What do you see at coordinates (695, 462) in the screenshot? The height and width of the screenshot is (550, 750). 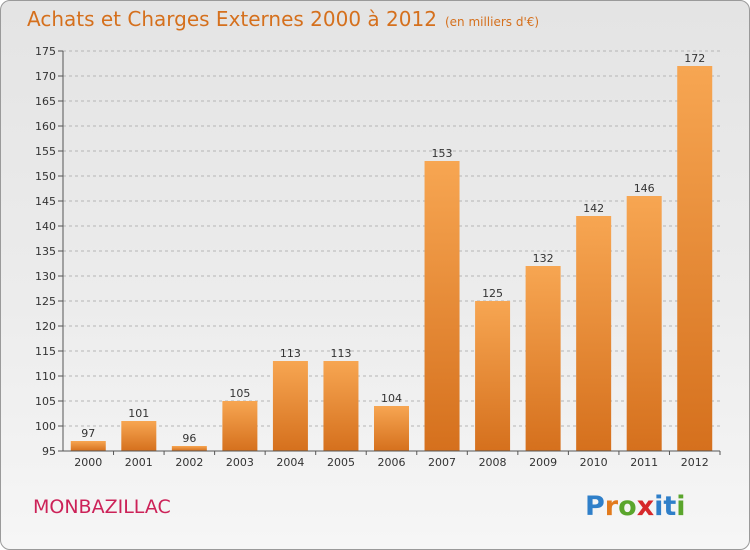 I see `x-tick-label: 2012` at bounding box center [695, 462].